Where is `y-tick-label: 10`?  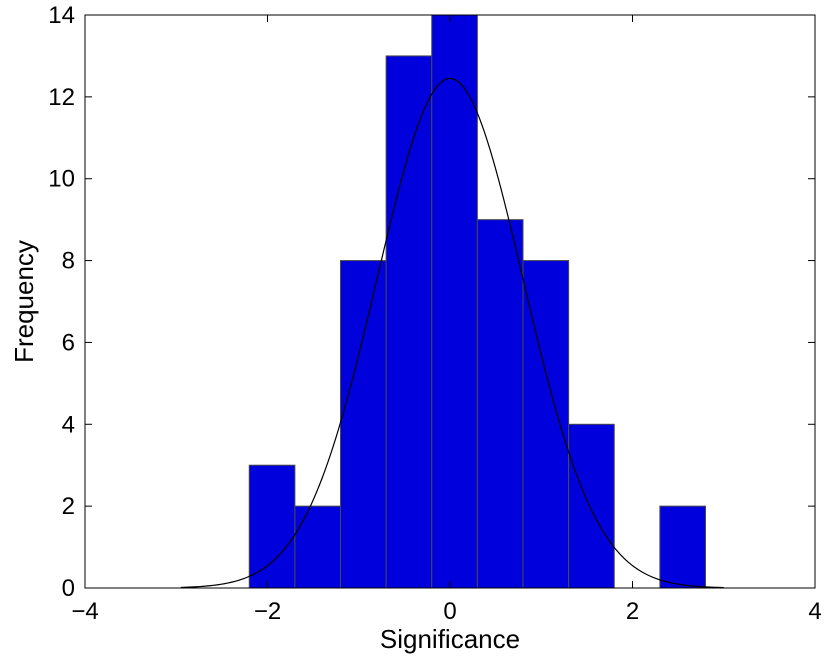 y-tick-label: 10 is located at coordinates (61, 179).